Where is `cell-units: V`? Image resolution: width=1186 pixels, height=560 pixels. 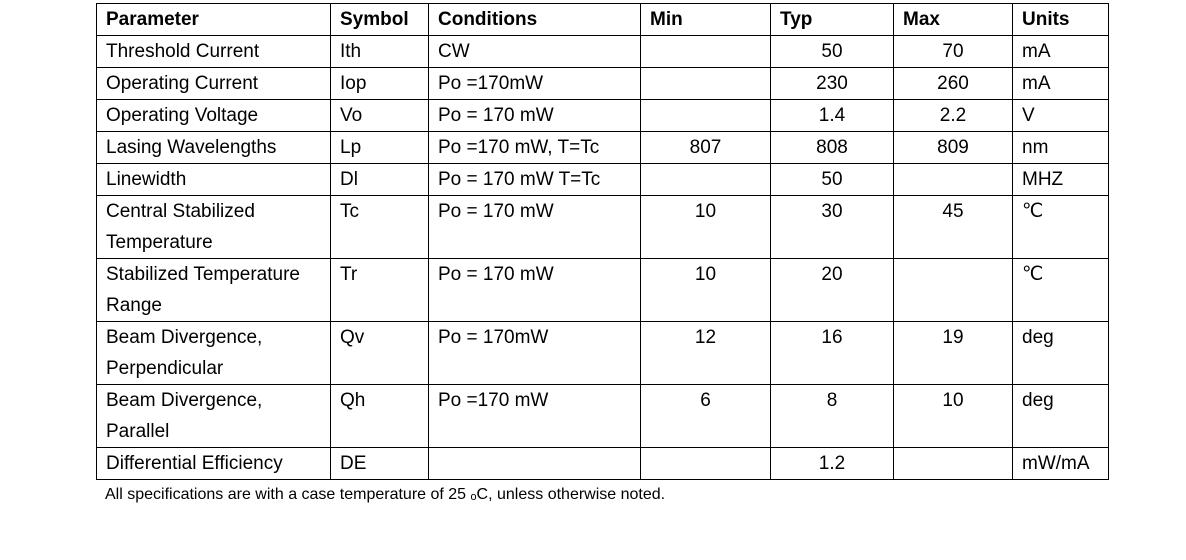 cell-units: V is located at coordinates (1060, 115).